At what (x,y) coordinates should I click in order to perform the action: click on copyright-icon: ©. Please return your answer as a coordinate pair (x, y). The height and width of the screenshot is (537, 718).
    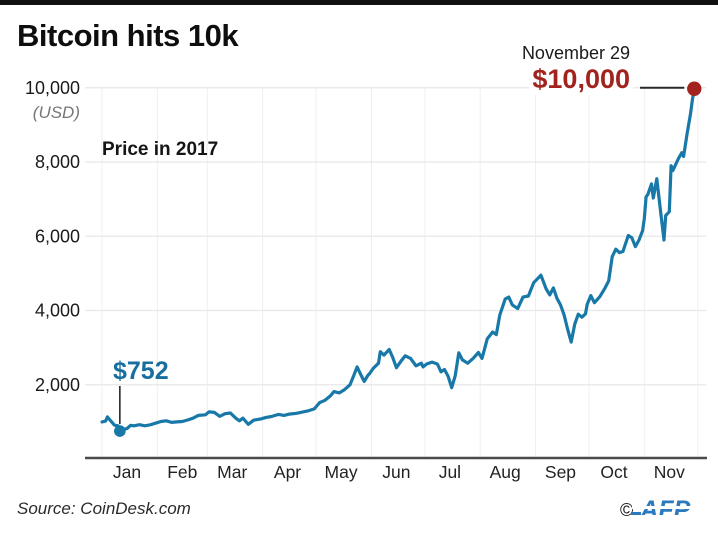
    Looking at the image, I should click on (627, 510).